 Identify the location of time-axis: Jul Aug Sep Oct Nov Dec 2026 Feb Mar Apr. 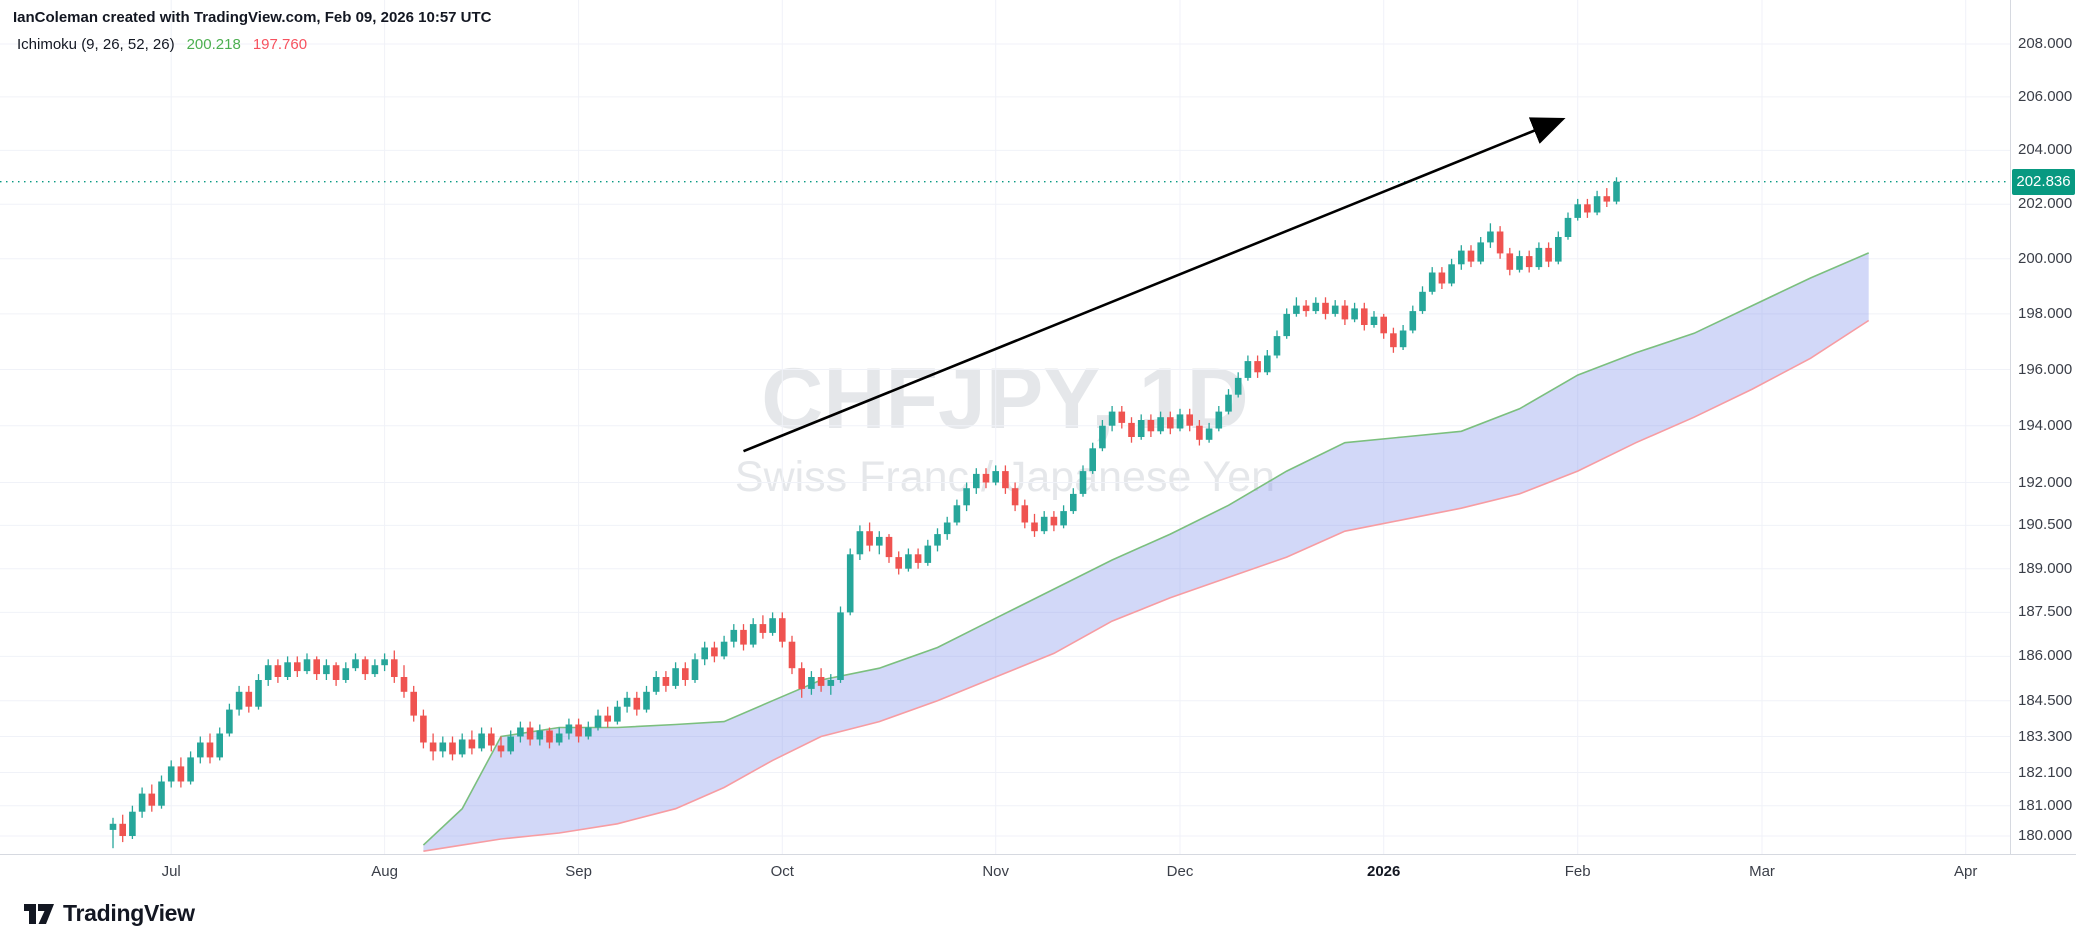
(1038, 874).